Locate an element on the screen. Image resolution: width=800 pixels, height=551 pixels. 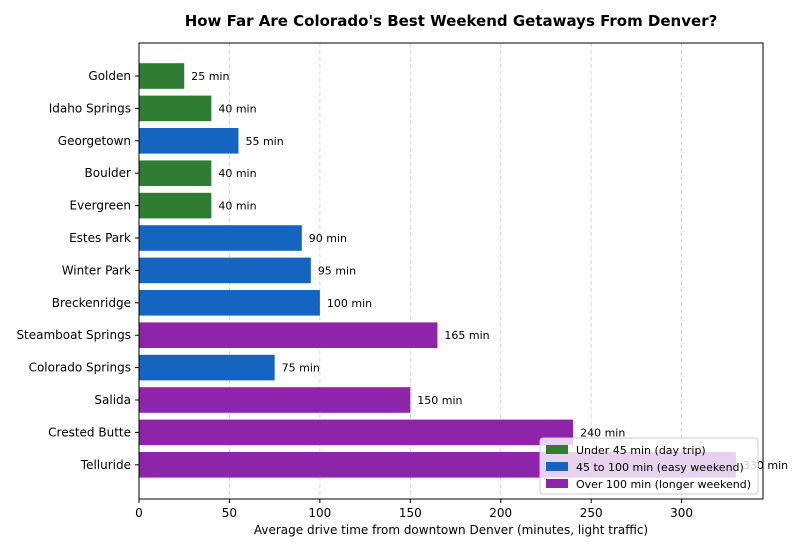
data-label: 100 min is located at coordinates (349, 303).